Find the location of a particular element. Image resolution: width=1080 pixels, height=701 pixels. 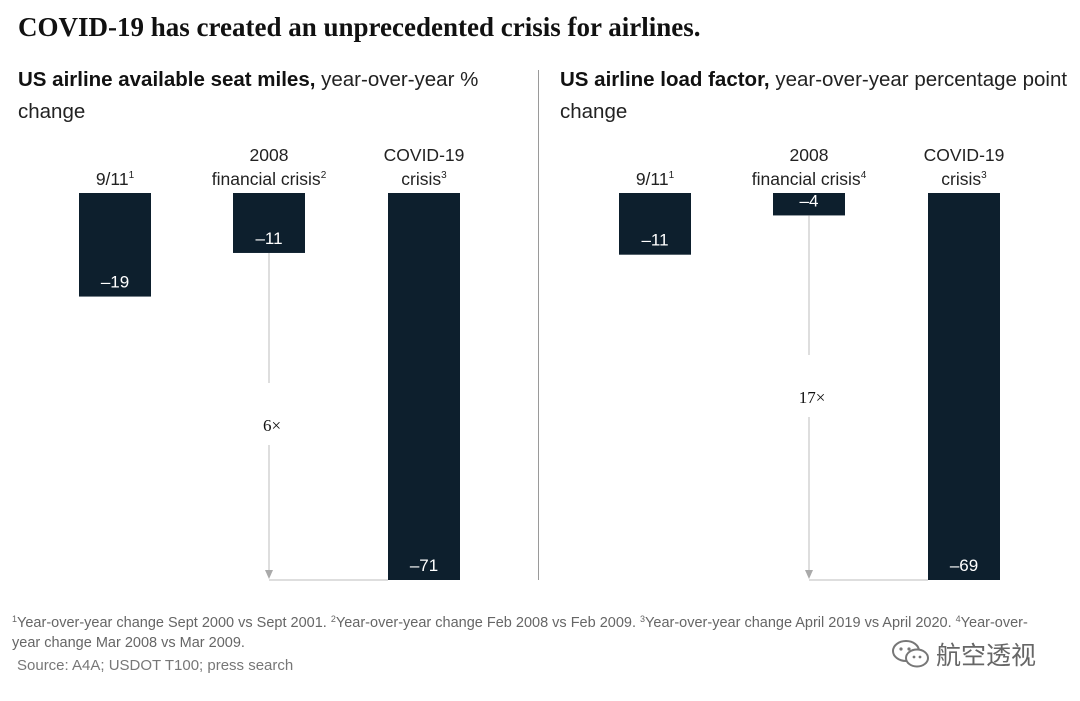

panel-divider is located at coordinates (538, 325).